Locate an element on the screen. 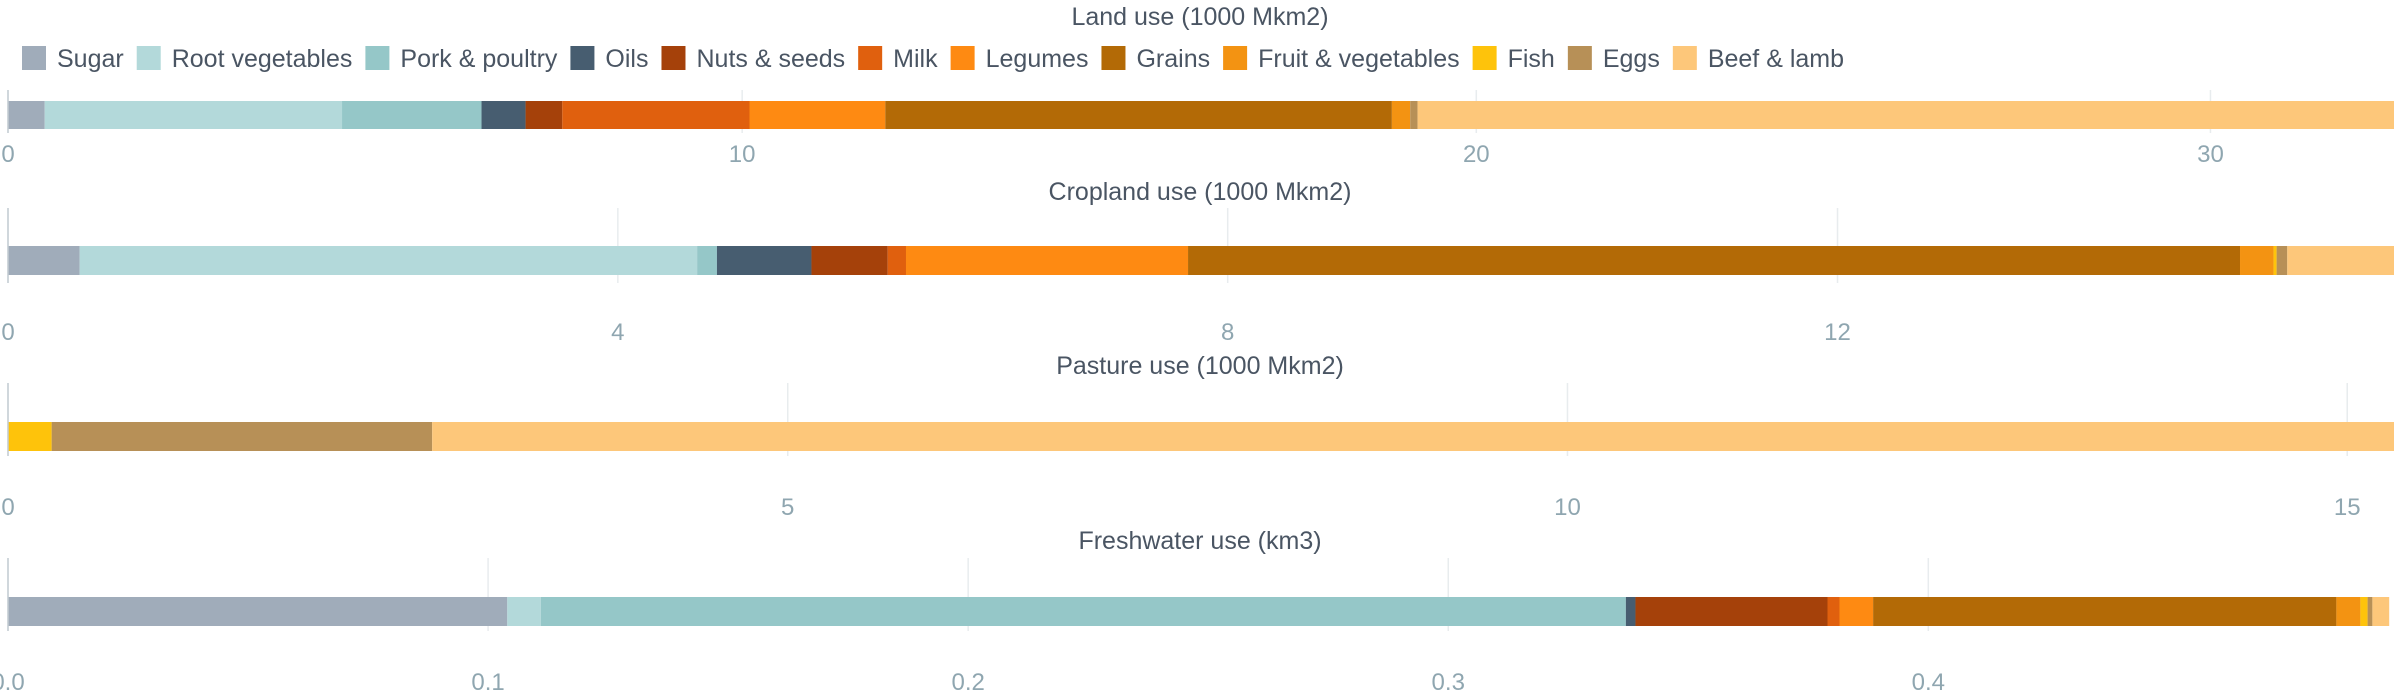 Image resolution: width=2400 pixels, height=700 pixels. tick-label: 0.2 is located at coordinates (967, 682).